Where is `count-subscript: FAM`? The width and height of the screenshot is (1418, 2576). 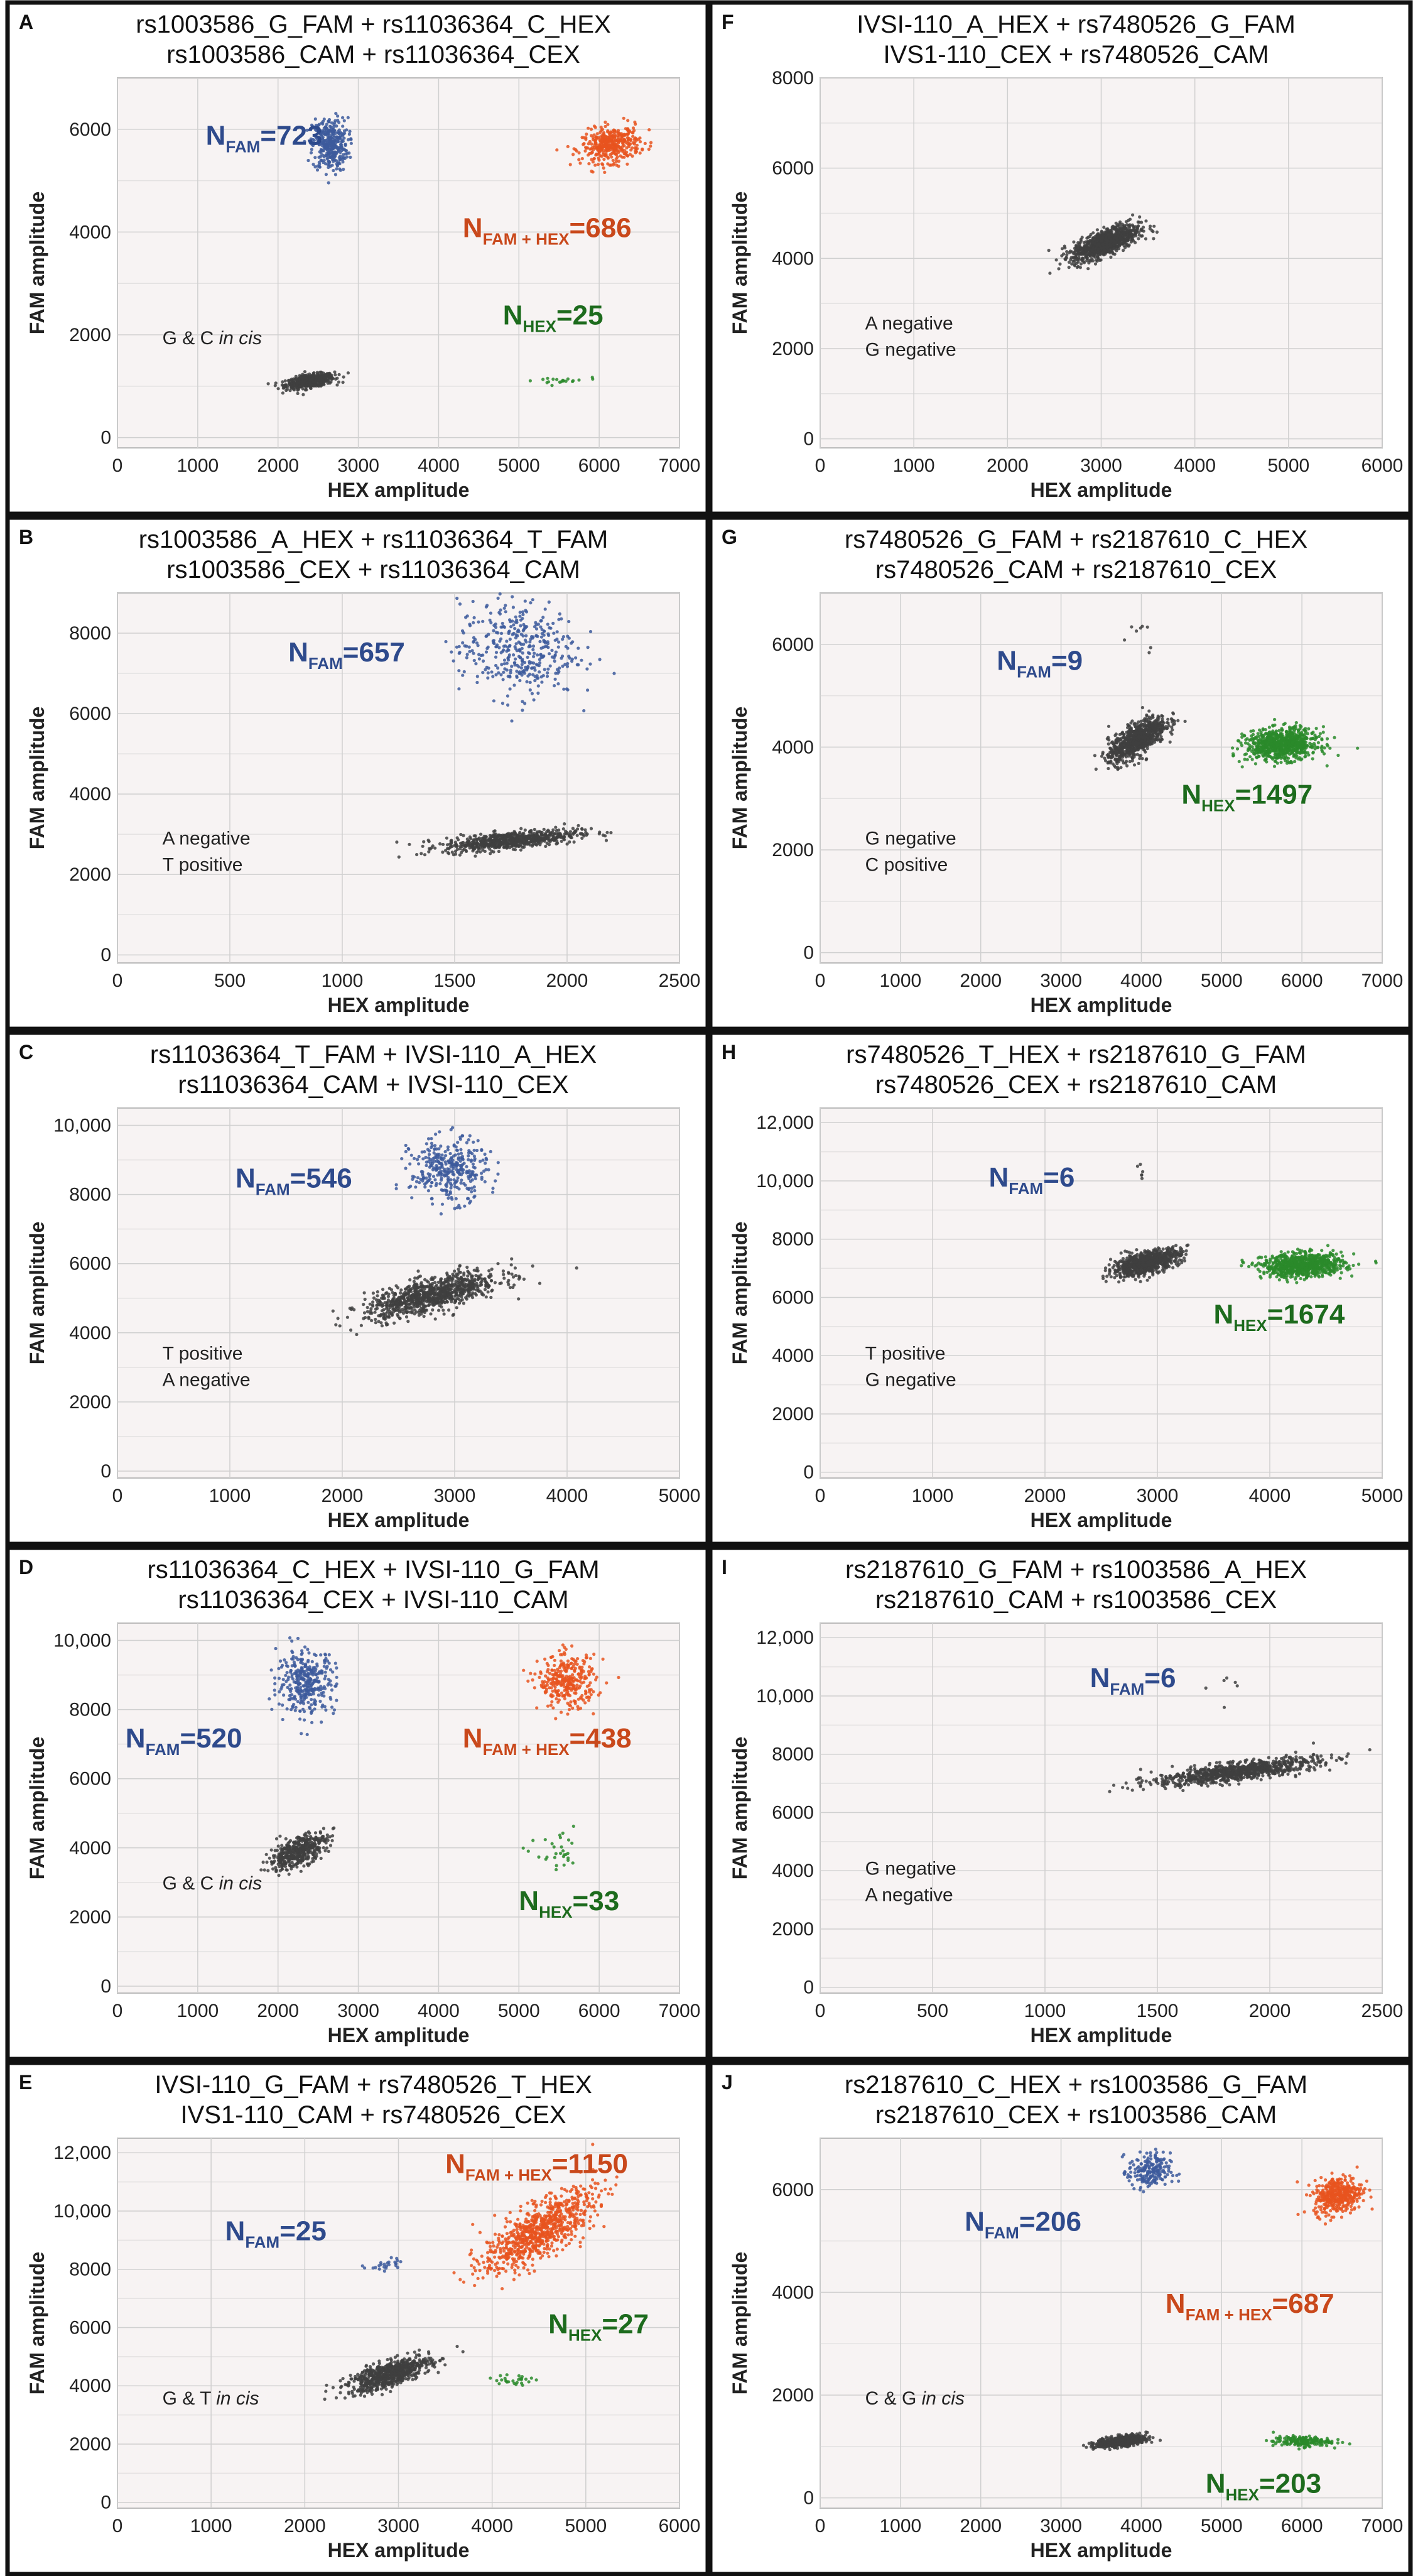 count-subscript: FAM is located at coordinates (273, 1189).